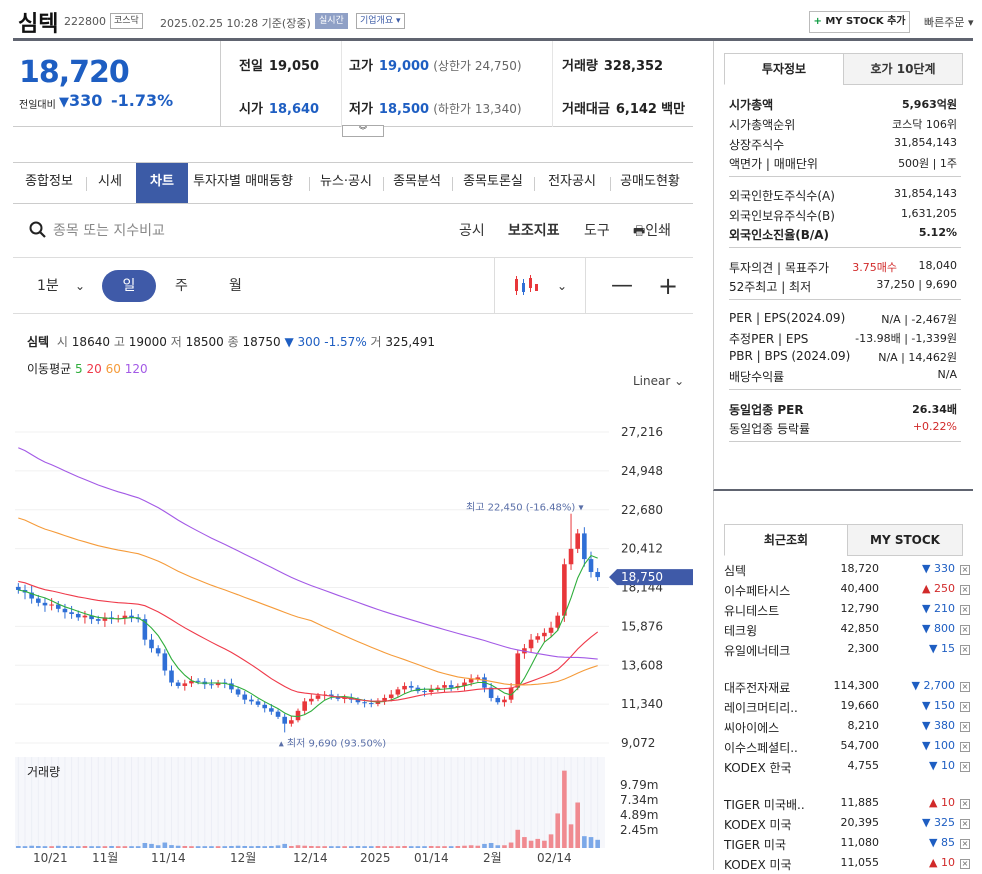 This screenshot has height=874, width=982. I want to click on recent-item: KODEX 미국 20,395 ▼ 325 ×, so click(847, 825).